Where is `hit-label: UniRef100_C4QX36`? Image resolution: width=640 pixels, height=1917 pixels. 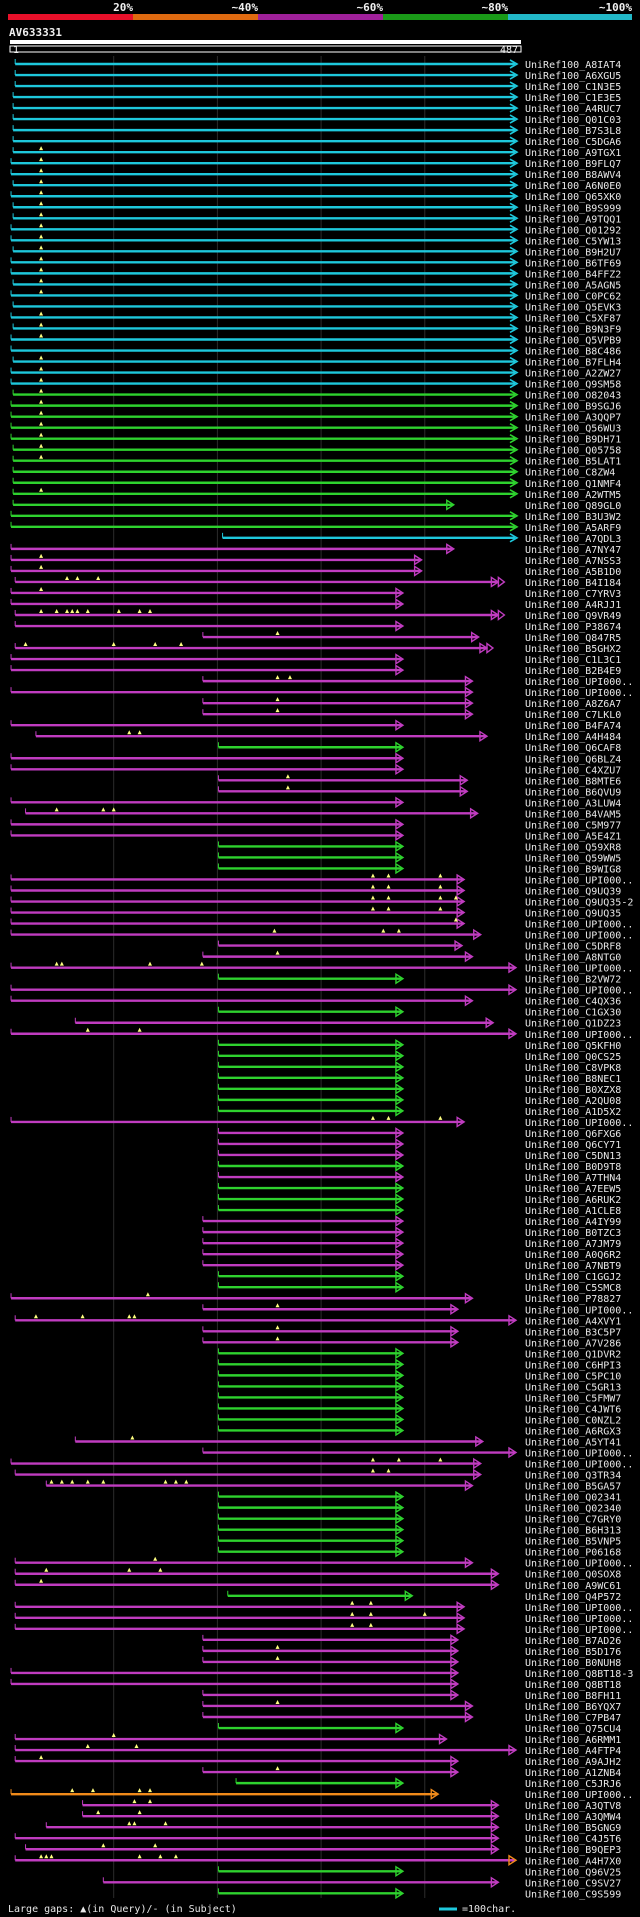 hit-label: UniRef100_C4QX36 is located at coordinates (573, 1002).